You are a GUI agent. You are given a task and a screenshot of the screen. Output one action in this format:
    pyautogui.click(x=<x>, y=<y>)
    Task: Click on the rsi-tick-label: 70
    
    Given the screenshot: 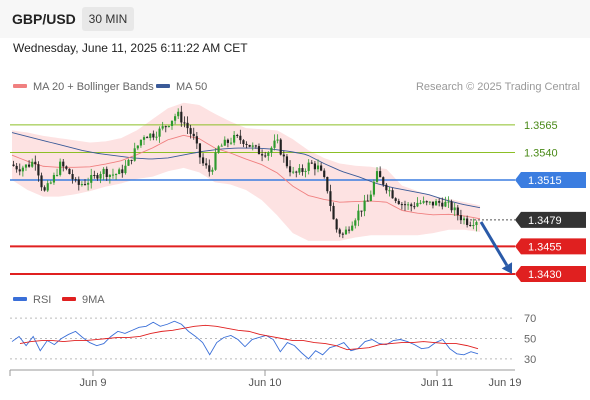 What is the action you would take?
    pyautogui.click(x=530, y=319)
    